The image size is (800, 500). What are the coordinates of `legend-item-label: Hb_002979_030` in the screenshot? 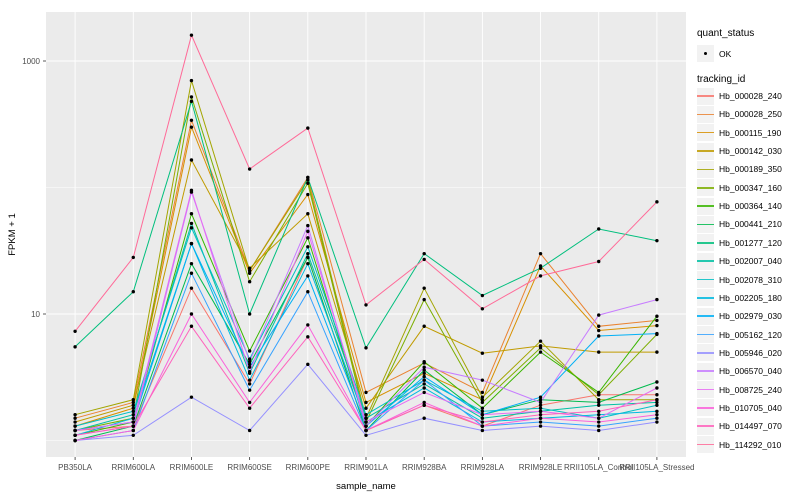 It's located at (750, 316).